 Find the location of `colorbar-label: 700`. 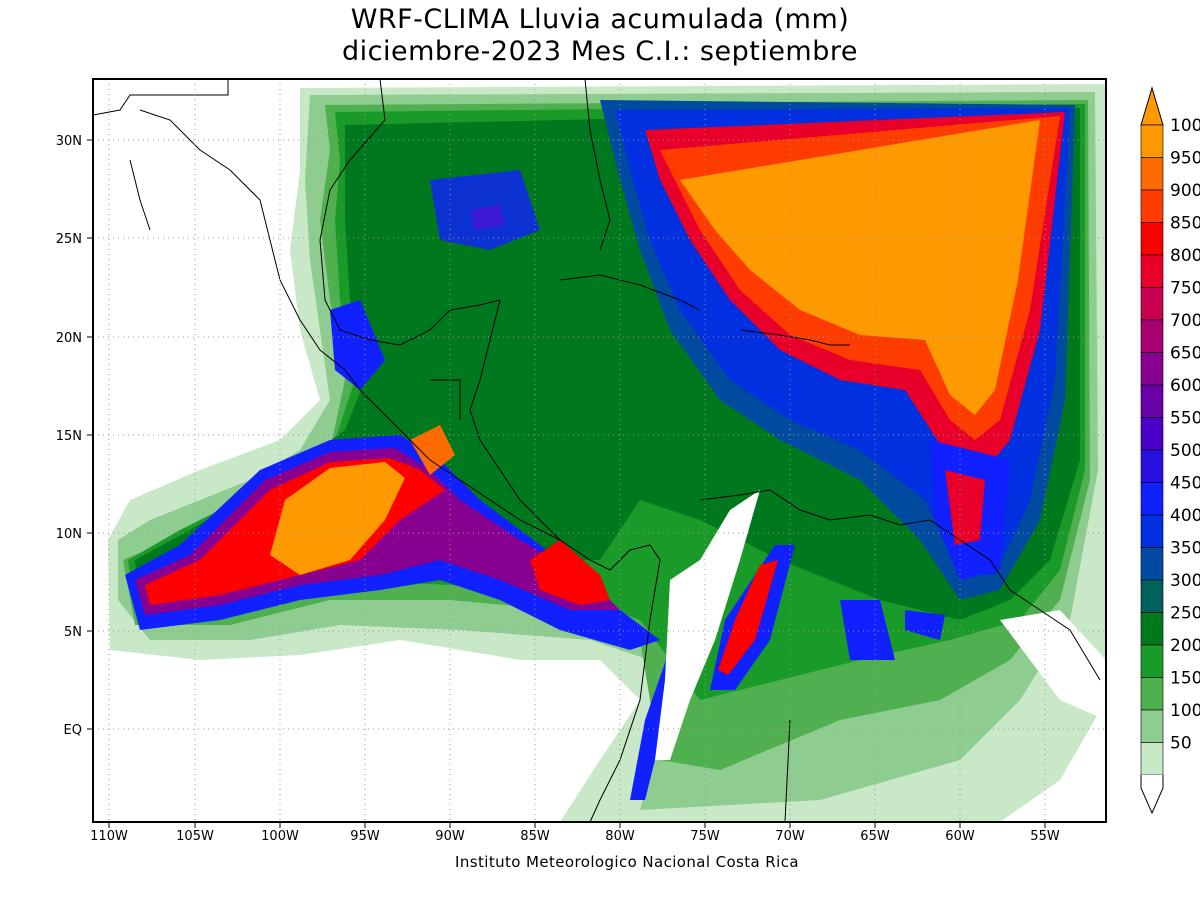

colorbar-label: 700 is located at coordinates (1185, 321).